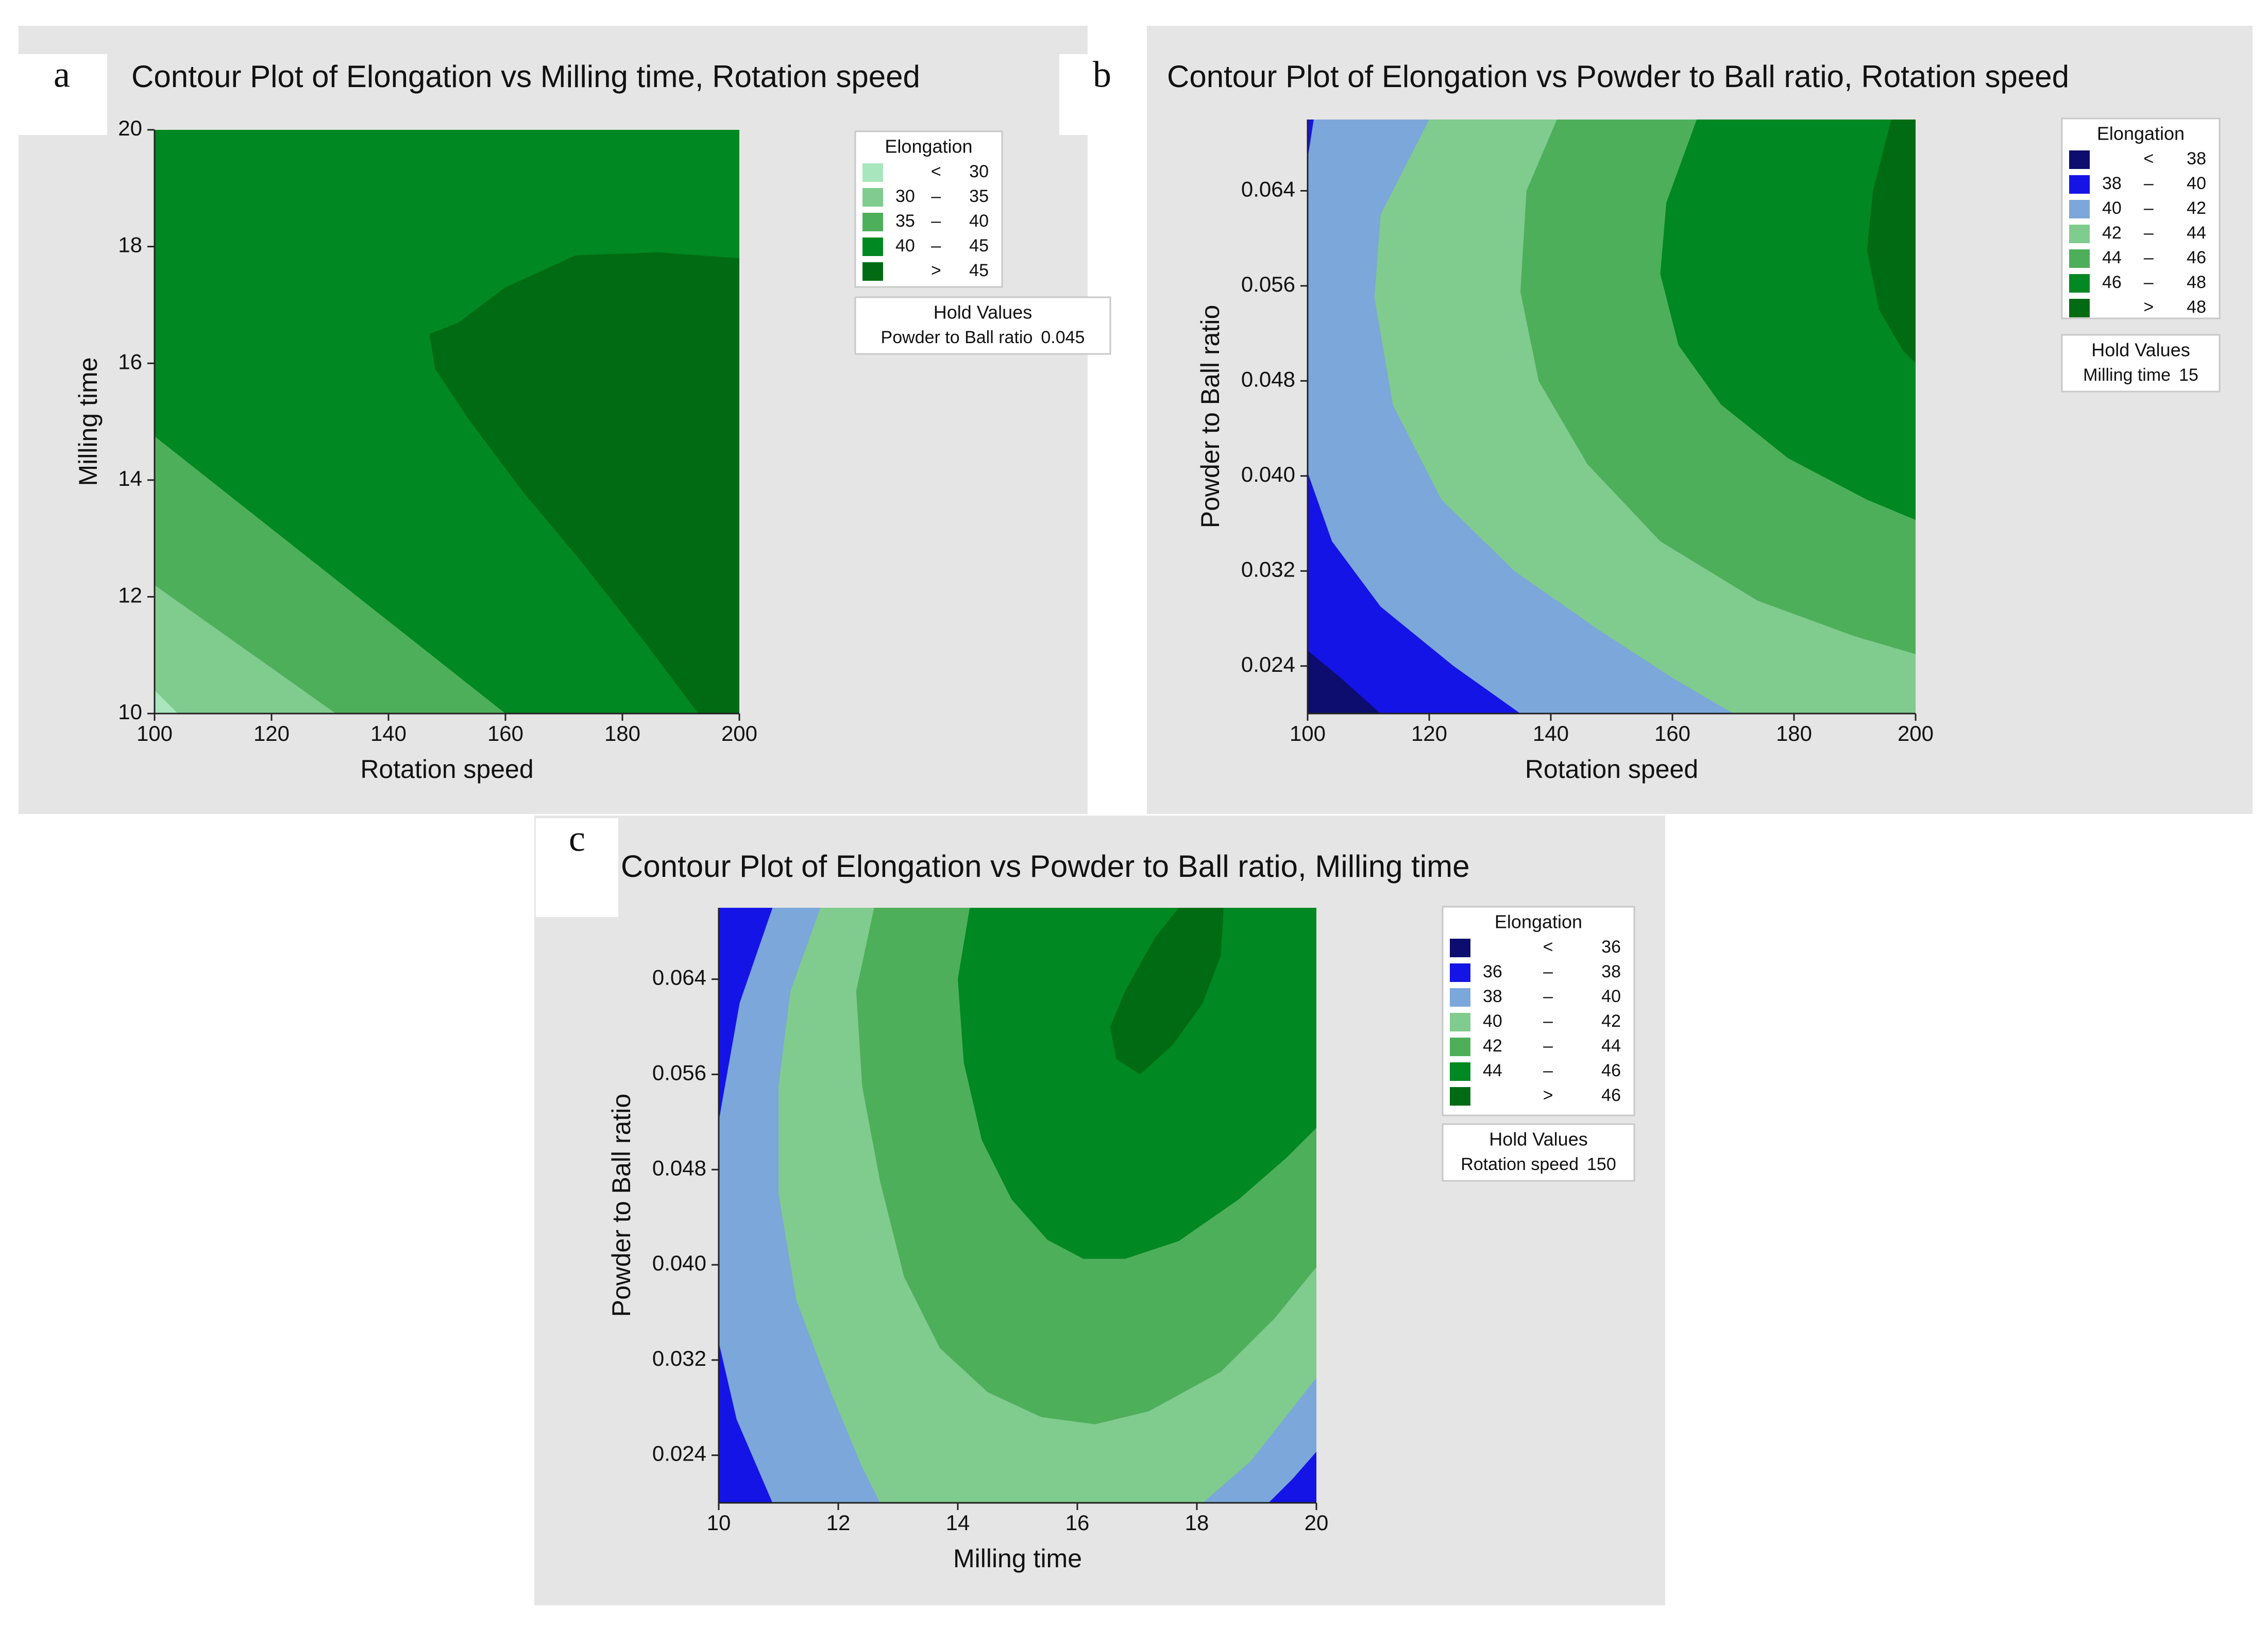 This screenshot has width=2268, height=1627. I want to click on hold-value-line: Rotation speed 150, so click(1539, 1164).